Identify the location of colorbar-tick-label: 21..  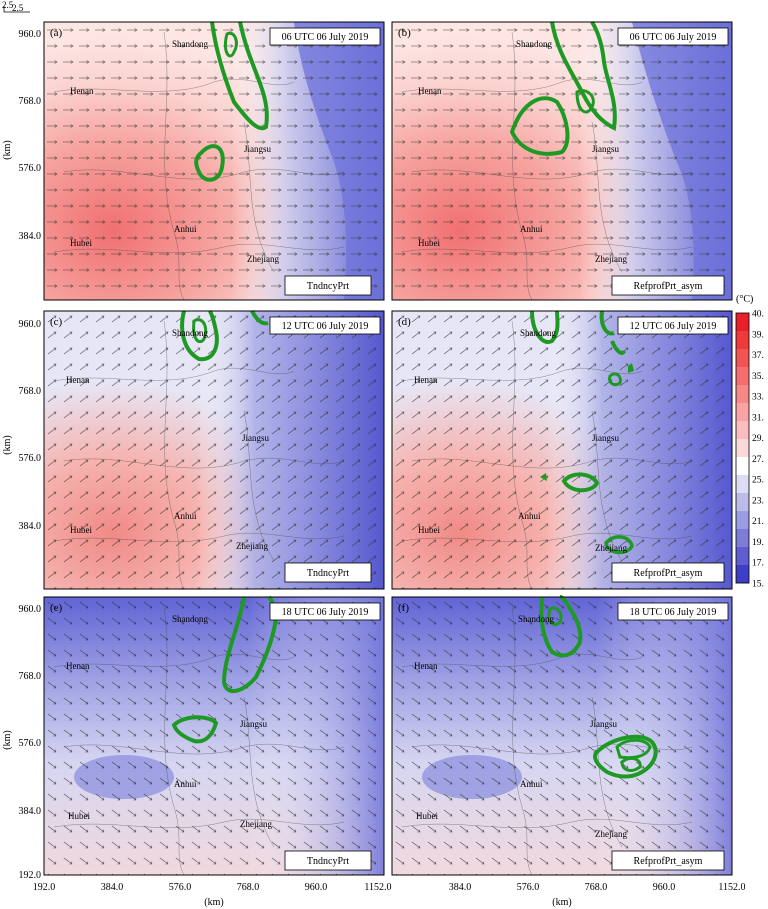
(758, 522).